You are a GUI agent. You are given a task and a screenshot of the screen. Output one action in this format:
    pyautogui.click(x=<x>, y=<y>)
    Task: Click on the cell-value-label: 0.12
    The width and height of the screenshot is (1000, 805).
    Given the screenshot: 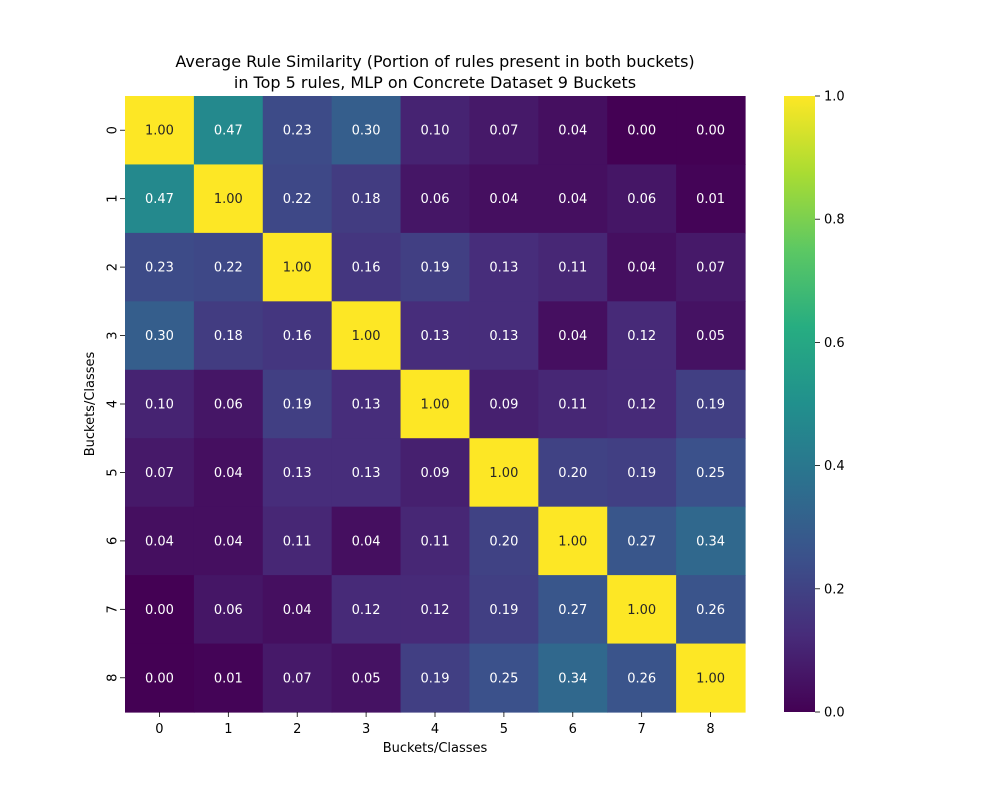 What is the action you would take?
    pyautogui.click(x=366, y=610)
    